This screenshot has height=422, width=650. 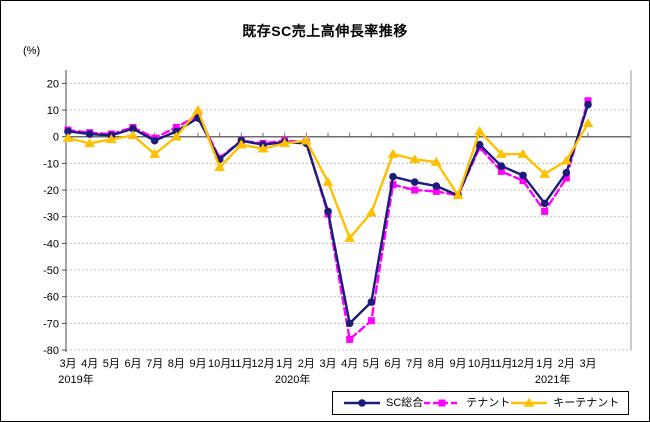 What do you see at coordinates (405, 402) in the screenshot?
I see `legend-label-sc-total: SC総合` at bounding box center [405, 402].